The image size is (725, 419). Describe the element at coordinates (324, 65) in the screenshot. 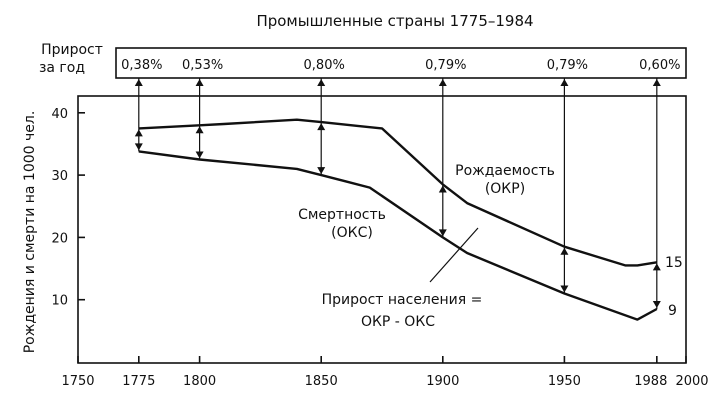

I see `growth-rate-value: 0,80%` at that location.